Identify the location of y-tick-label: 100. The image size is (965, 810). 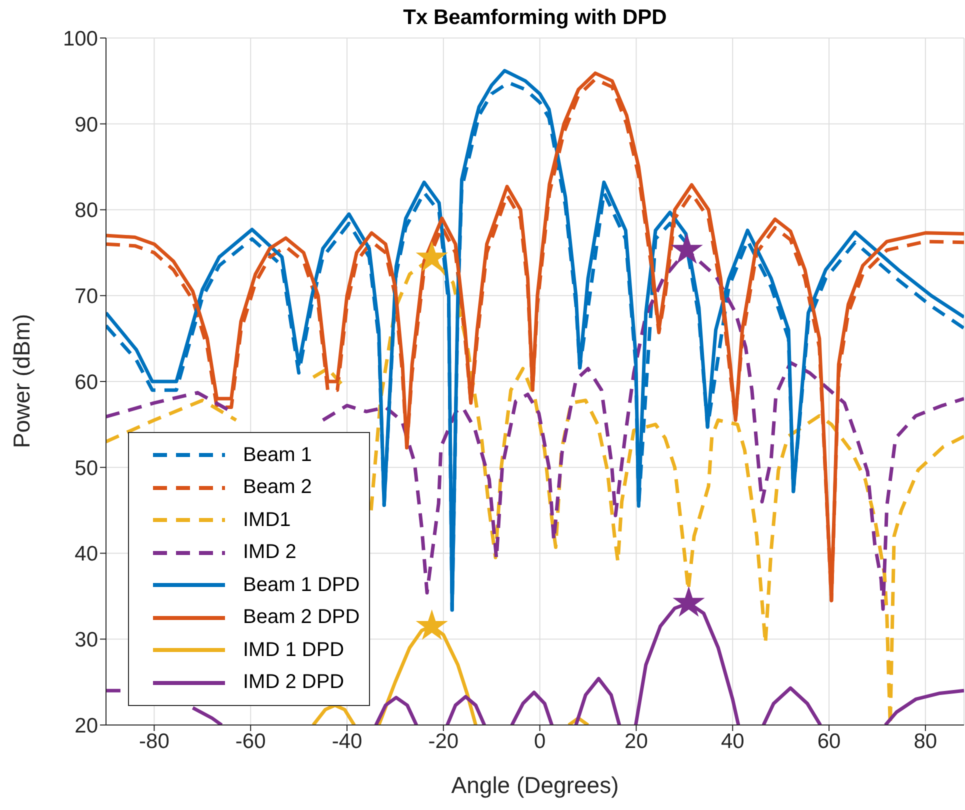
(80, 38).